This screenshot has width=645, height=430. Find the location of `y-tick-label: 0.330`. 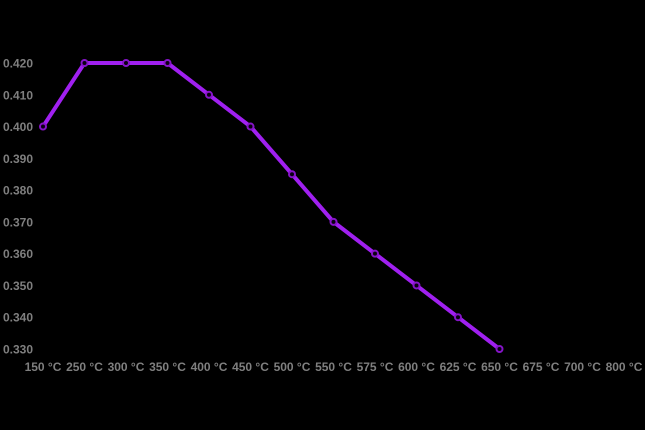

y-tick-label: 0.330 is located at coordinates (18, 350).